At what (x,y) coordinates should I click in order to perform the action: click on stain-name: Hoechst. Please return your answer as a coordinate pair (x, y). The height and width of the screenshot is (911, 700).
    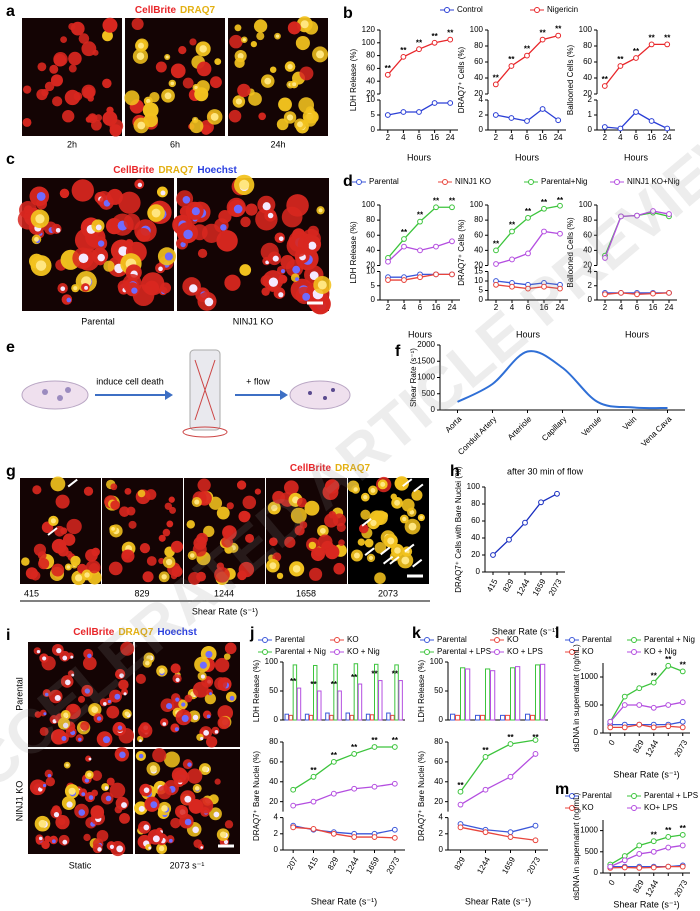
    Looking at the image, I should click on (177, 632).